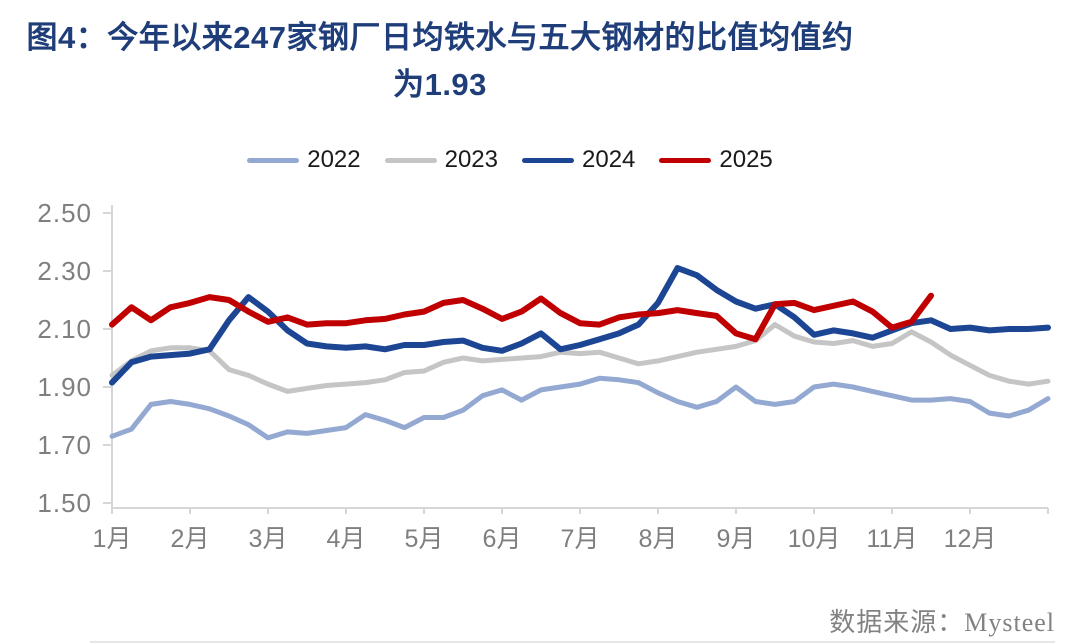  I want to click on svg-text: 4月, so click(346, 539).